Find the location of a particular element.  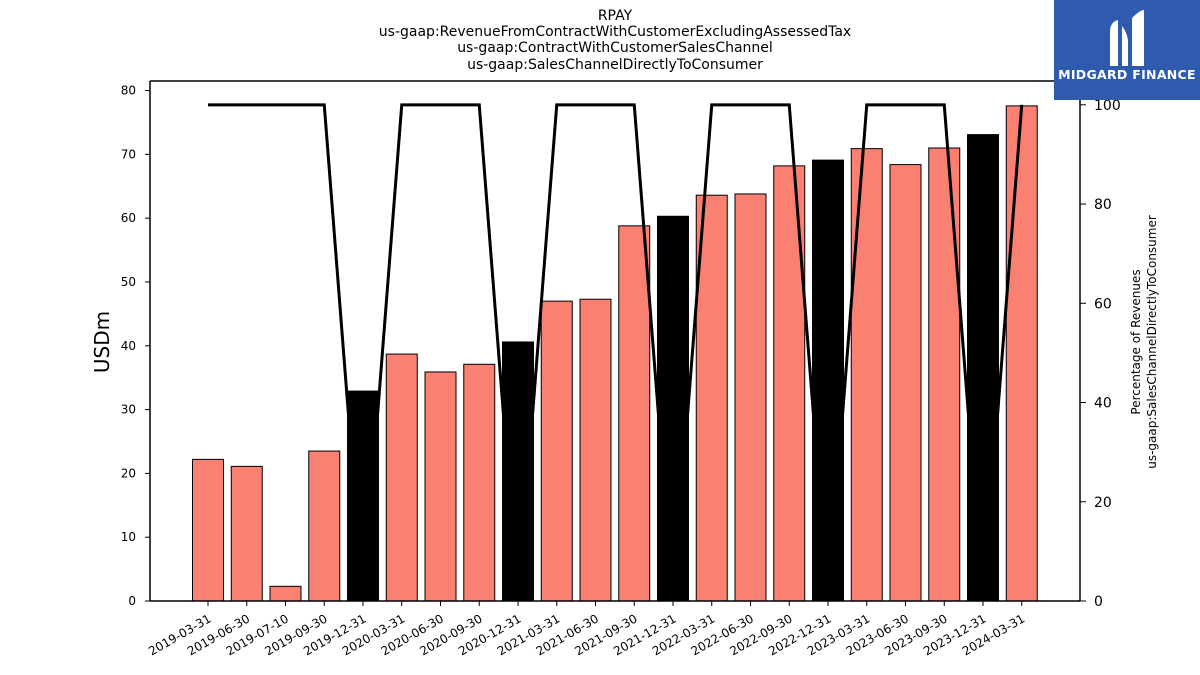

title-line-3: us-gaap:ContractWithCustomerSalesChannel is located at coordinates (615, 48).